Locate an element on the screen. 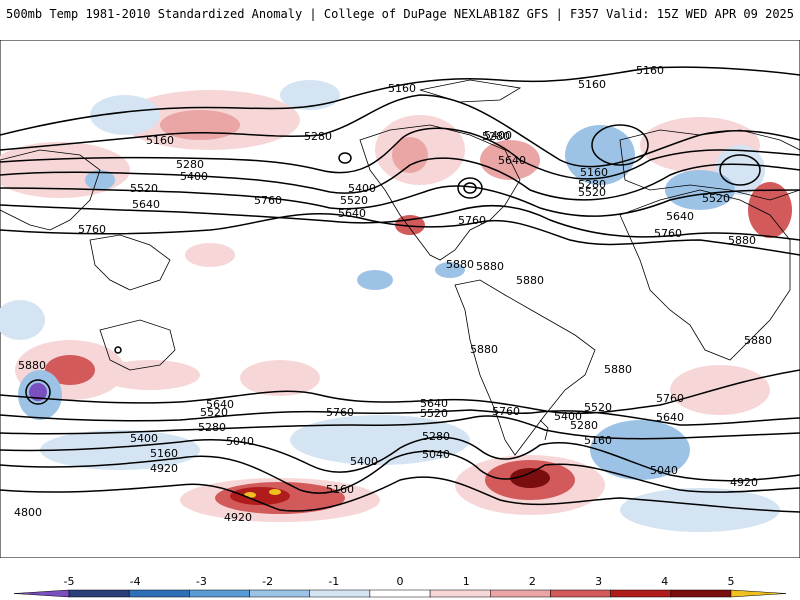 Image resolution: width=800 pixels, height=600 pixels. colorbar-swatches is located at coordinates (400, 593).